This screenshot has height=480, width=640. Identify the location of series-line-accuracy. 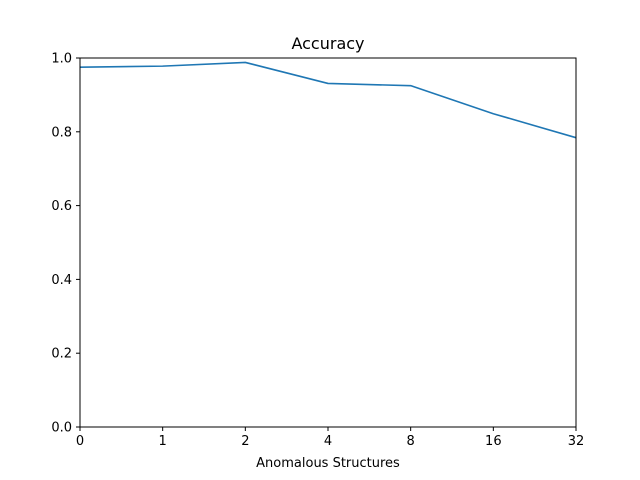
(328, 100).